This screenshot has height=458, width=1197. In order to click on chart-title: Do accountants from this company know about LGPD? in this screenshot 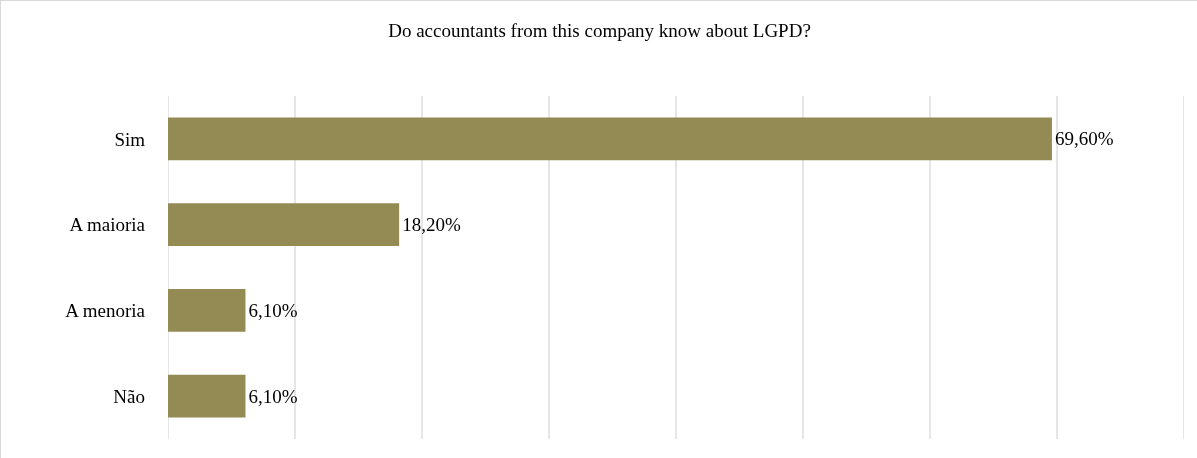, I will do `click(599, 31)`.